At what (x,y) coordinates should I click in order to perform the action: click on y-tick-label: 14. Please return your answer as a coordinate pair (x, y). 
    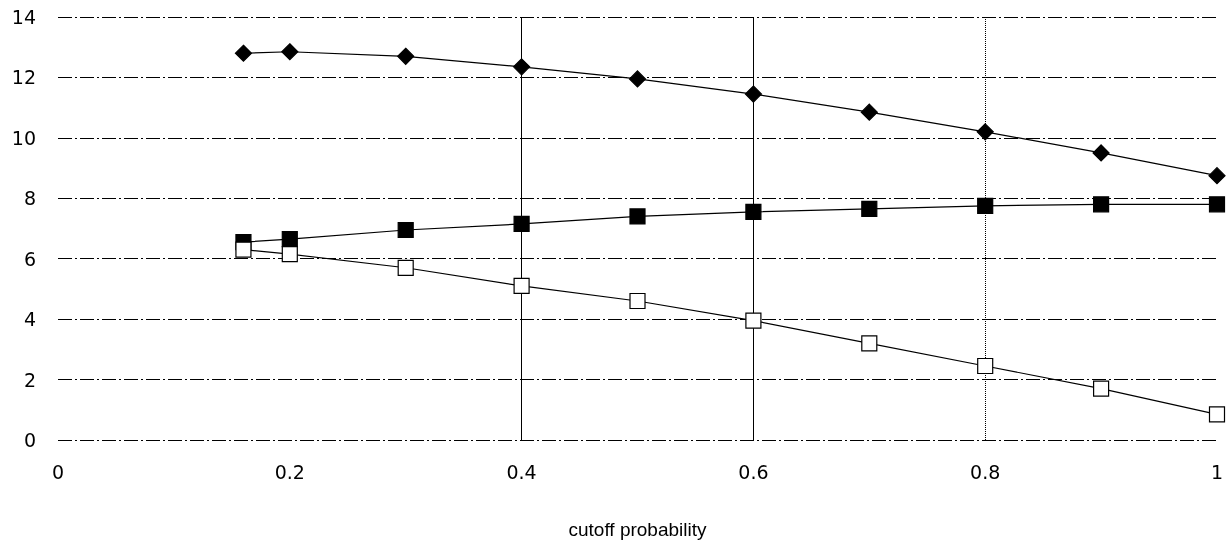
    Looking at the image, I should click on (23, 17).